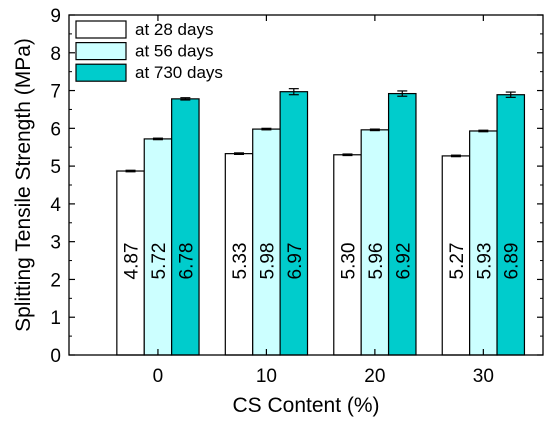 This screenshot has height=422, width=550. I want to click on bar-value-label: 6.97, so click(295, 261).